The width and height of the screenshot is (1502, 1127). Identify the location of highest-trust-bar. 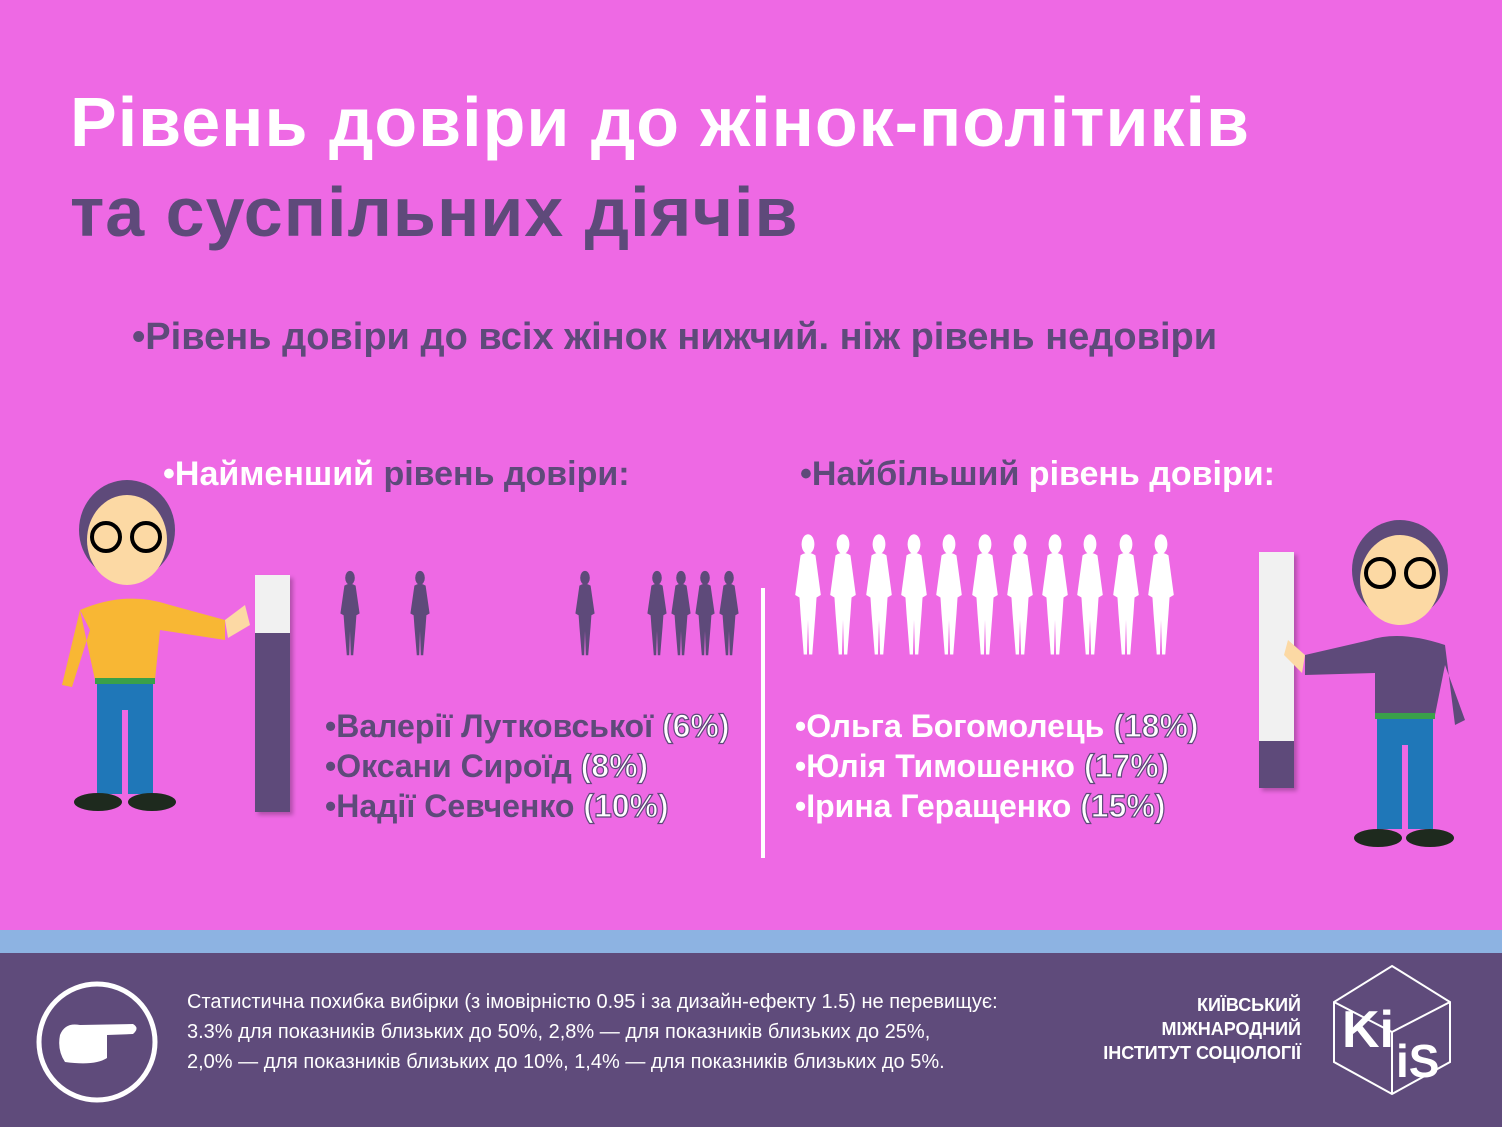
(1276, 670).